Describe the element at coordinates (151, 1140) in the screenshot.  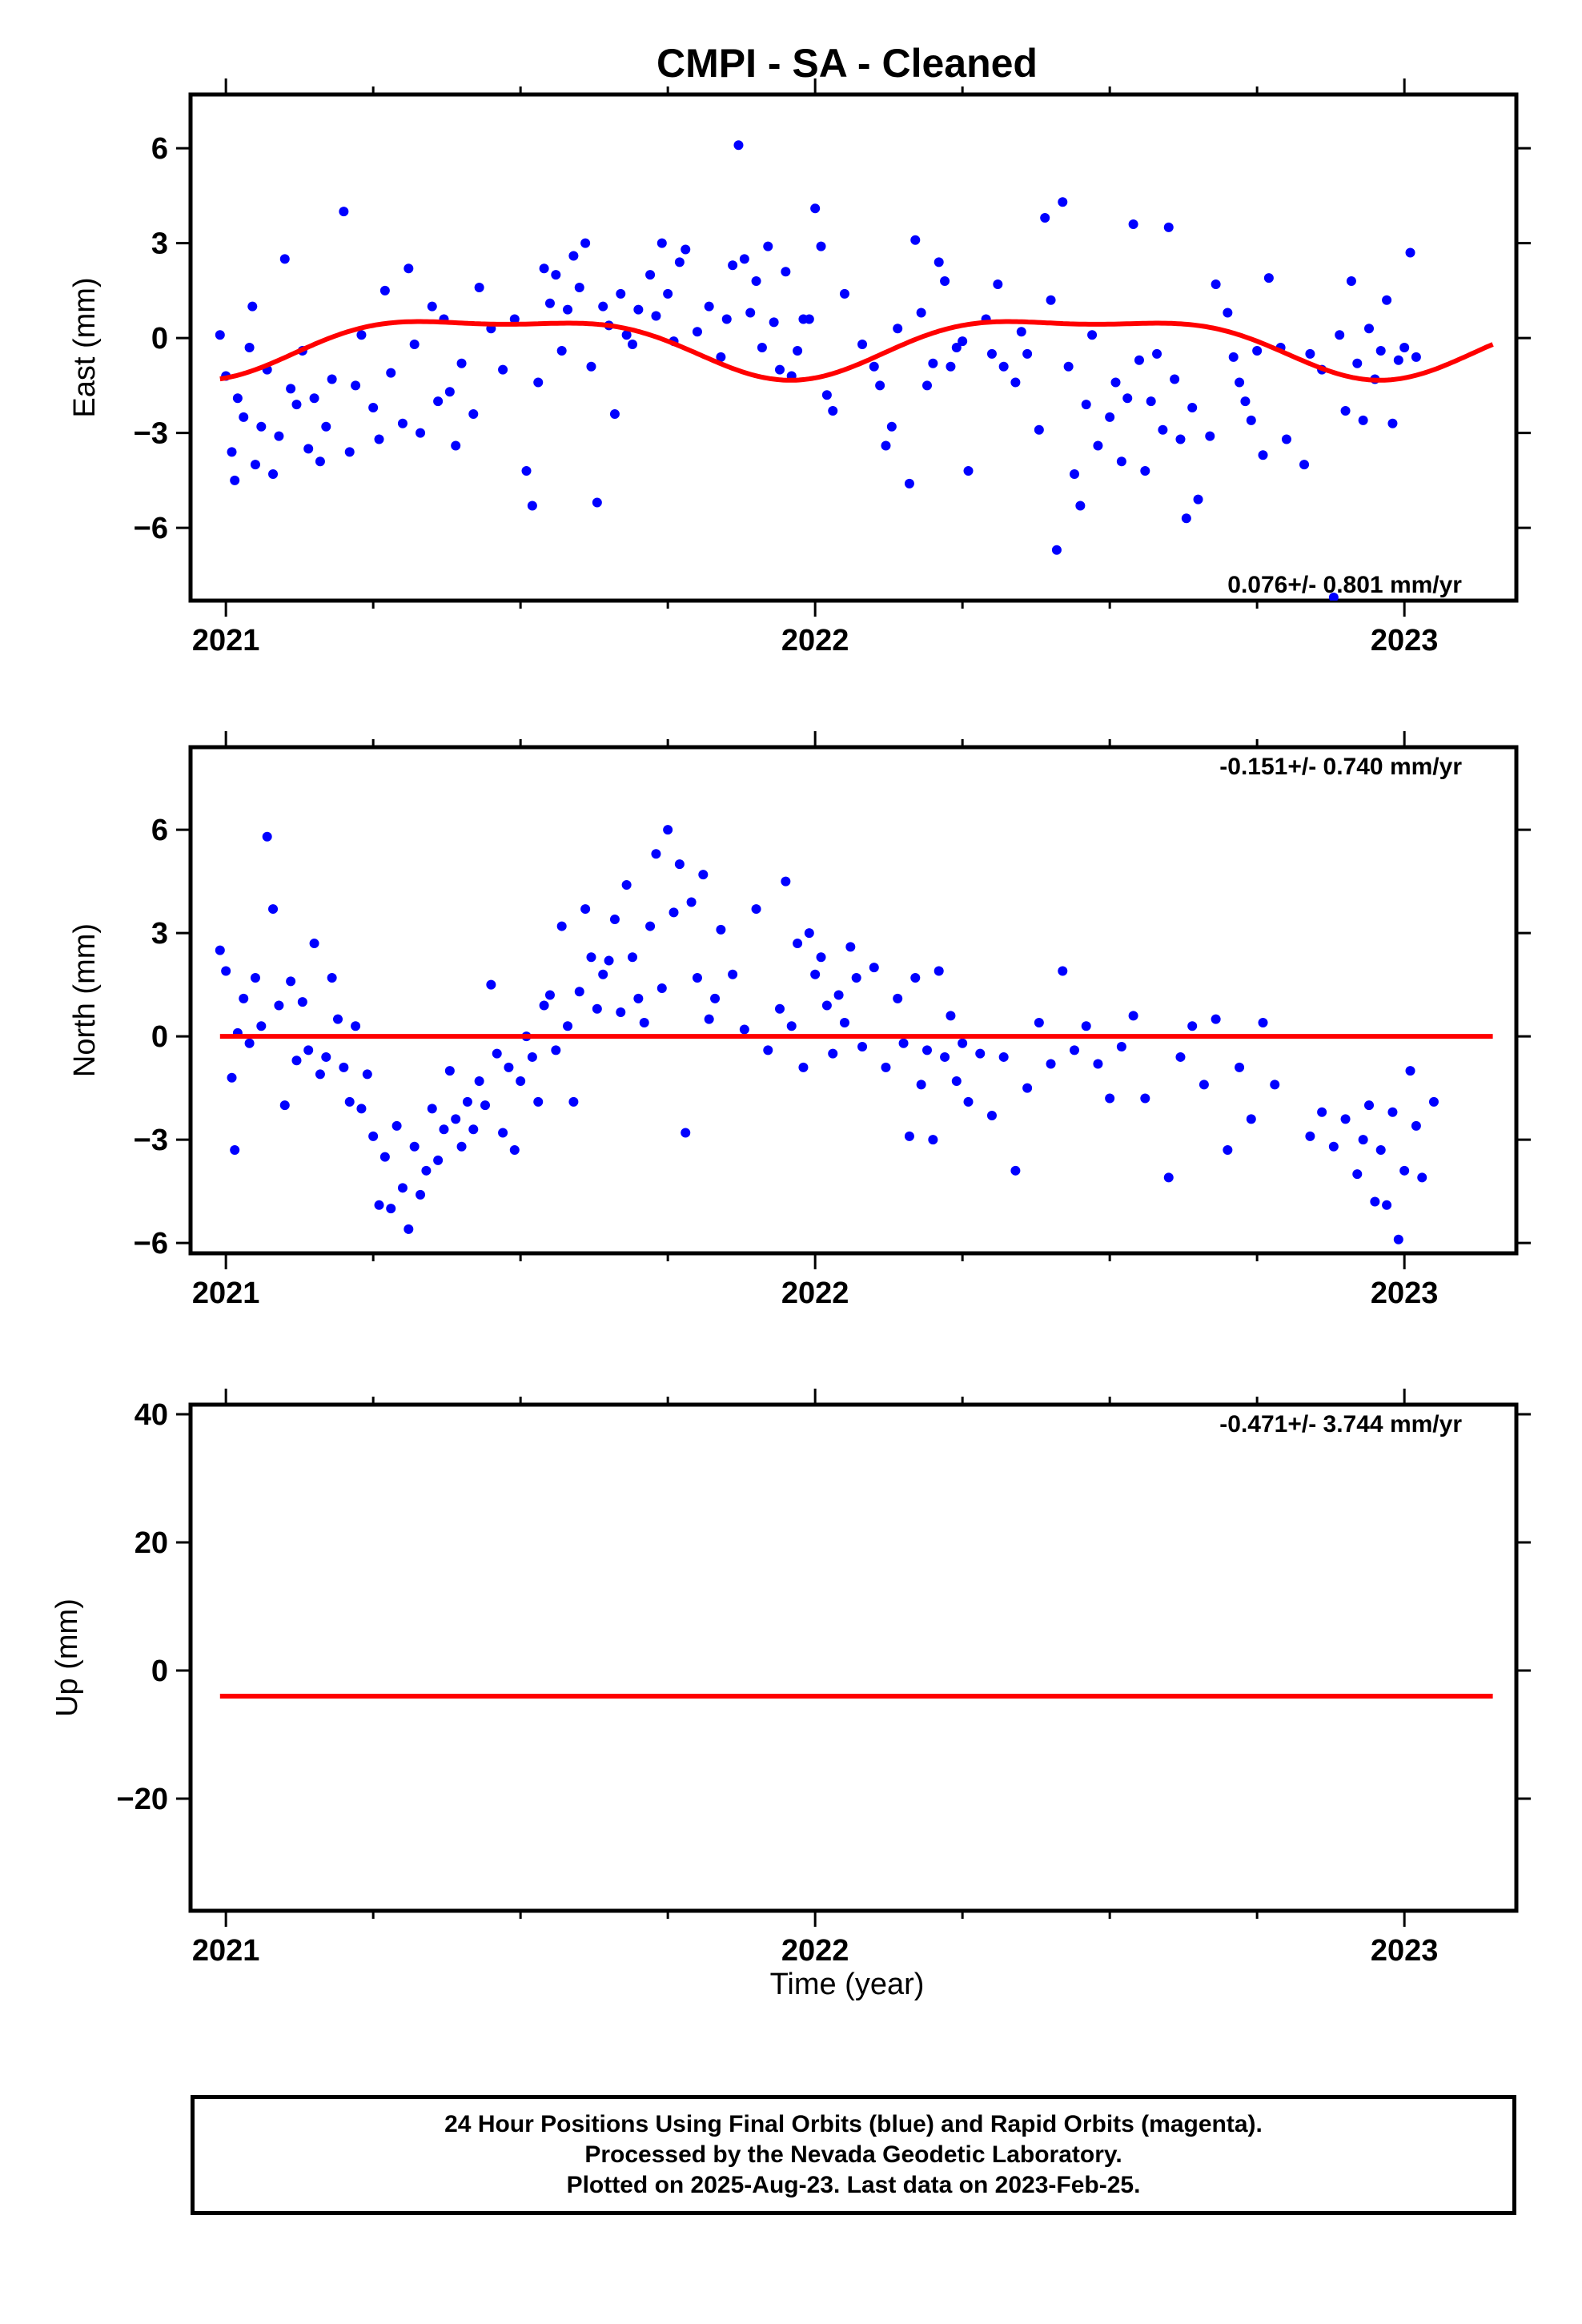
I see `y-tick-label: −3` at that location.